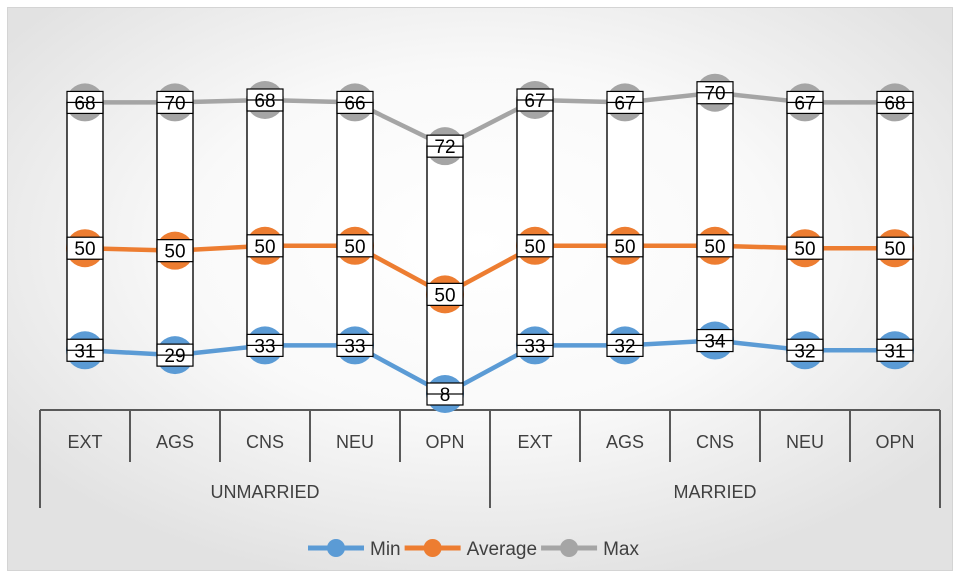  Describe the element at coordinates (385, 549) in the screenshot. I see `legend-label: Min` at that location.